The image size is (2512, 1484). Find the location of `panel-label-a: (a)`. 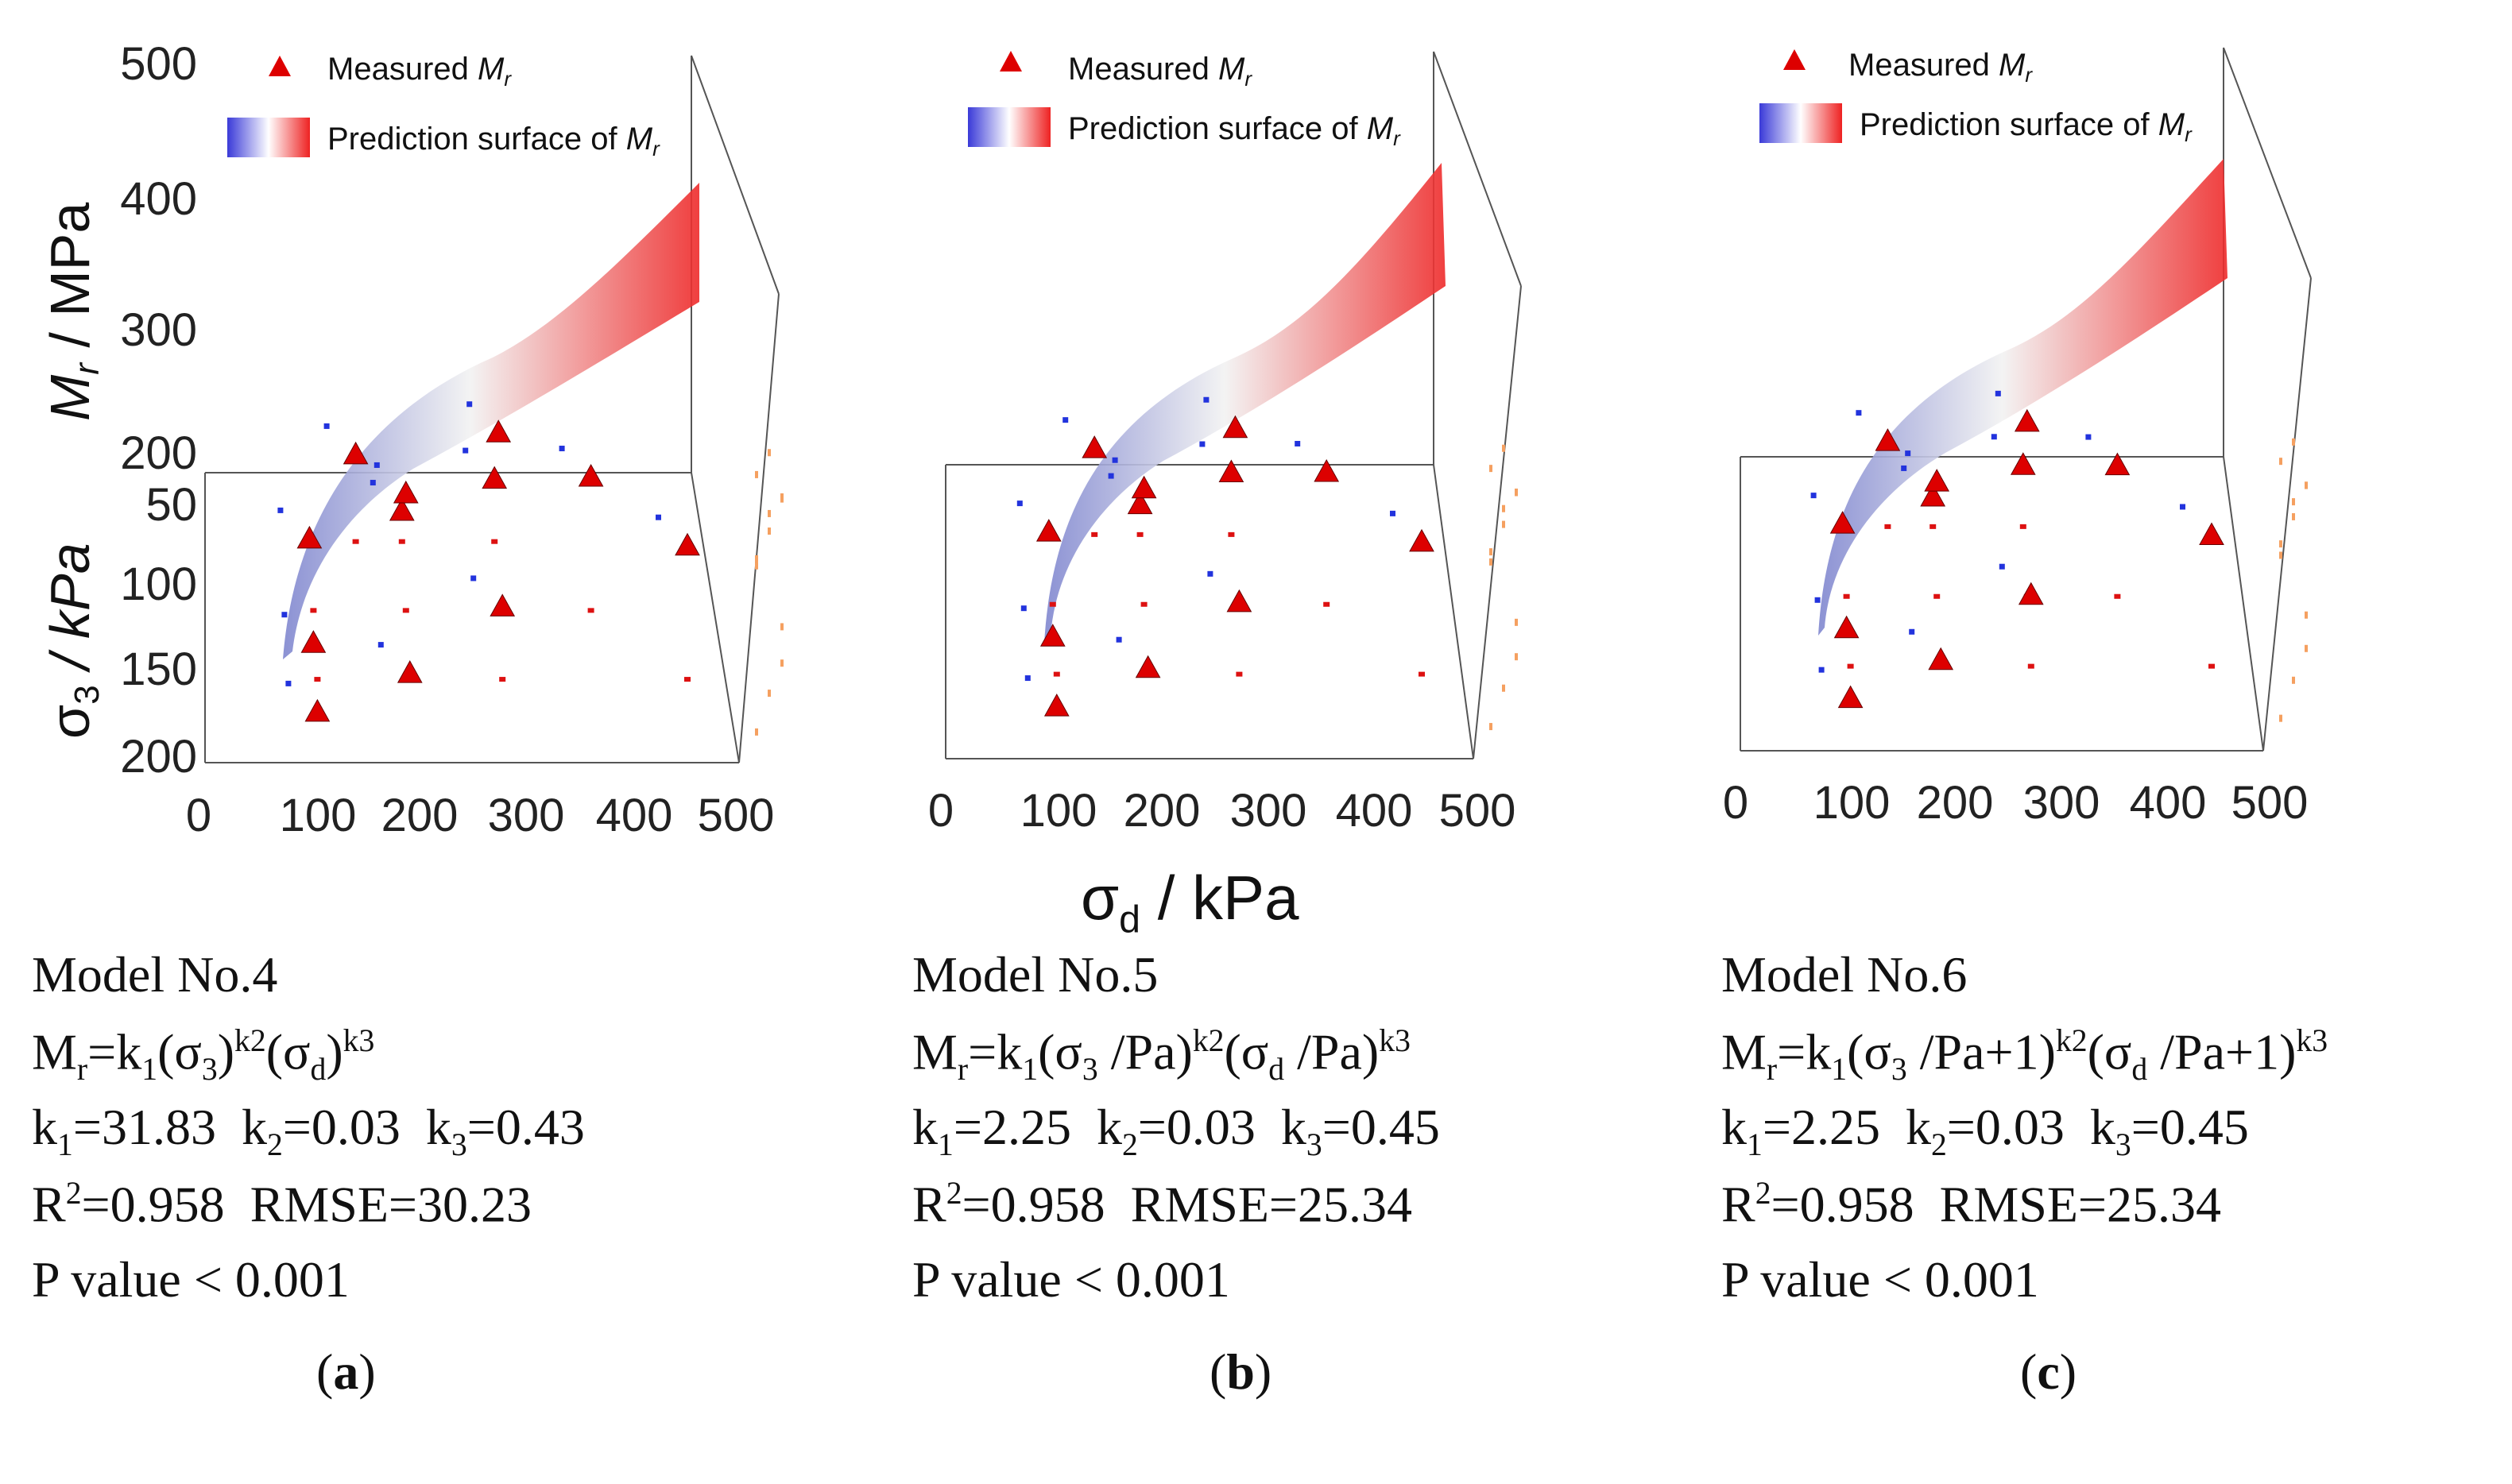

panel-label-a: (a) is located at coordinates (346, 1372).